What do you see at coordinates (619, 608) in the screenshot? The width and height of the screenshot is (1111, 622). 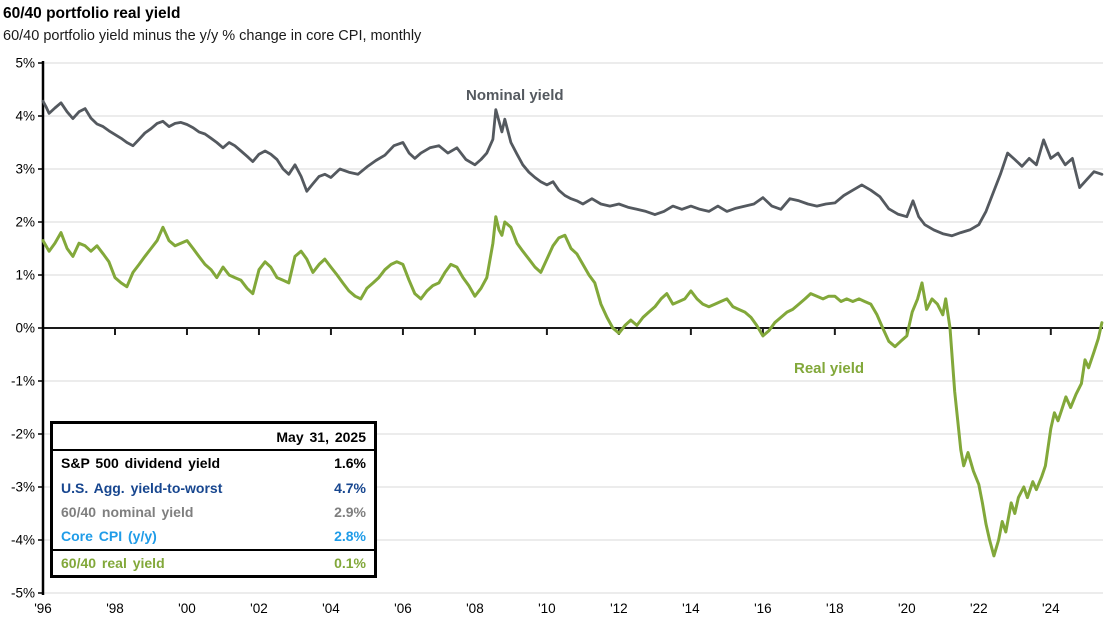 I see `x-tick-label: '12` at bounding box center [619, 608].